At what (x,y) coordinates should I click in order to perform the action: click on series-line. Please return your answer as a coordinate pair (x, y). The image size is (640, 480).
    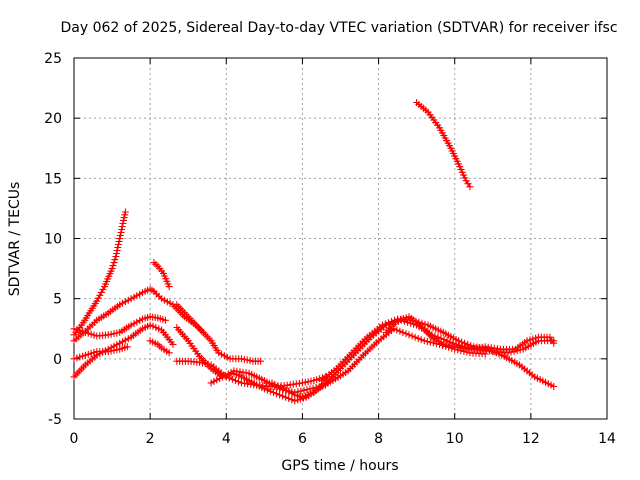
    Looking at the image, I should click on (100, 273).